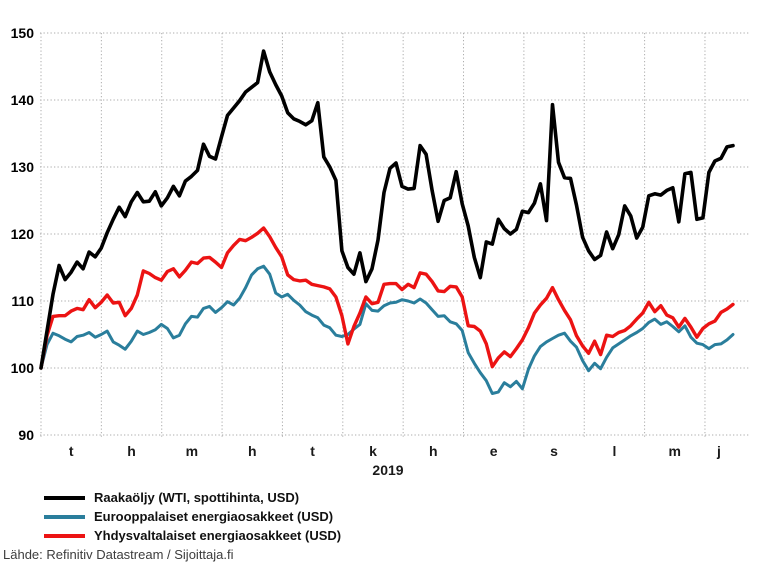  What do you see at coordinates (64, 516) in the screenshot?
I see `legend-swatch-european-stocks` at bounding box center [64, 516].